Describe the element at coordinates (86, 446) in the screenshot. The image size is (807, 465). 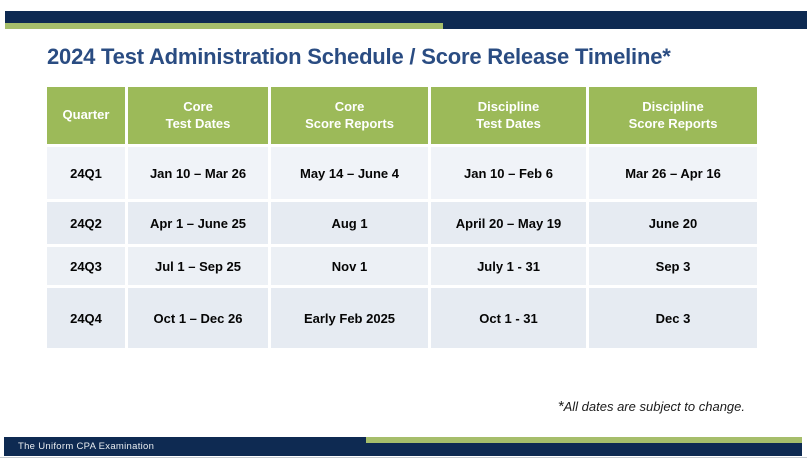
I see `footer-brand-text: The Uniform CPA Examination` at that location.